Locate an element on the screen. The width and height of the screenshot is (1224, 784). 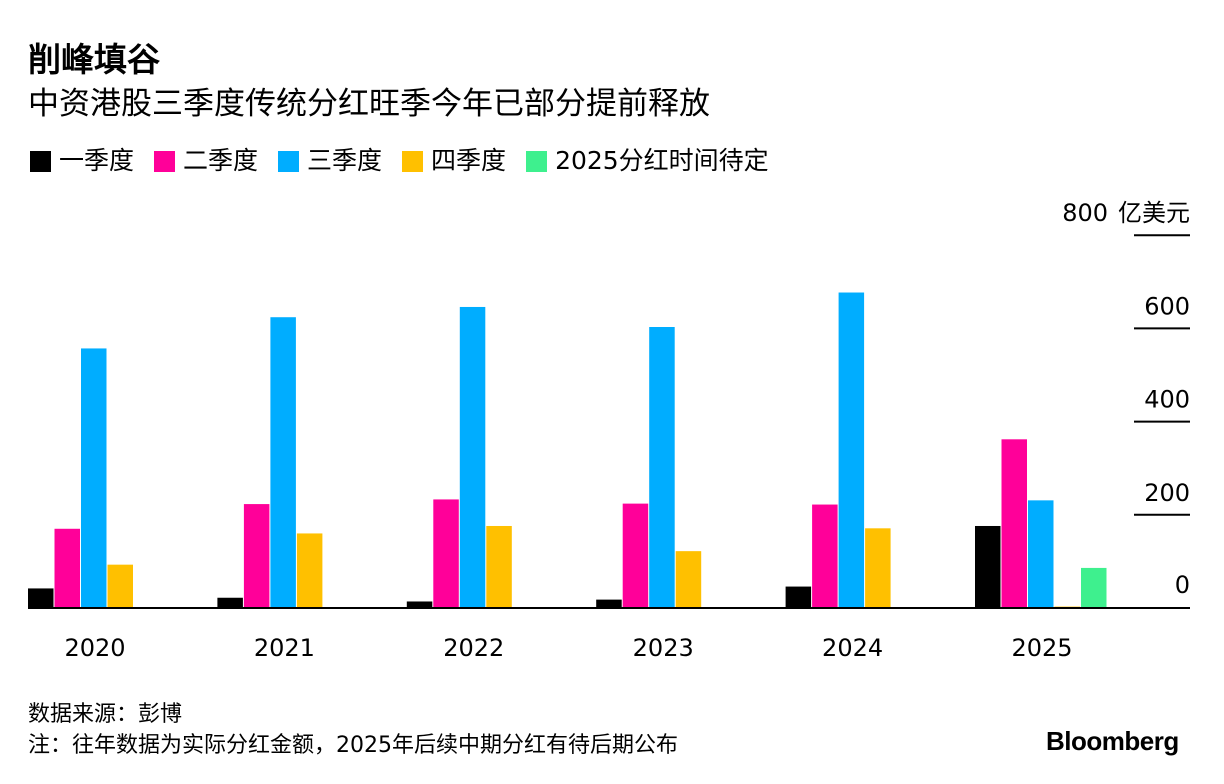
chart-subtitle: 中资港股三季度传统分红旺季今年已部分提前释放 is located at coordinates (369, 104).